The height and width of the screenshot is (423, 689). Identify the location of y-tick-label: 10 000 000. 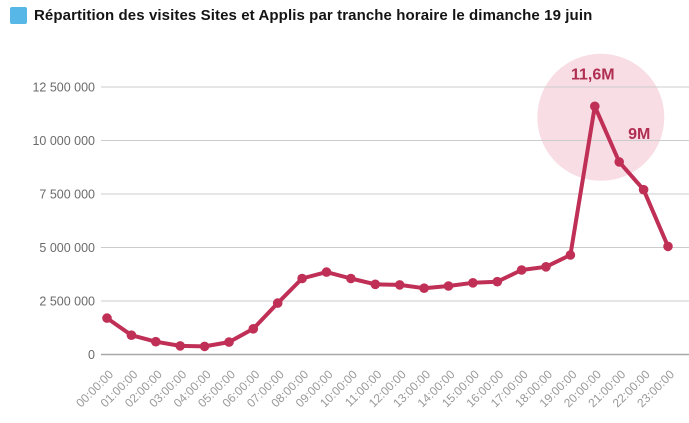
(63, 141).